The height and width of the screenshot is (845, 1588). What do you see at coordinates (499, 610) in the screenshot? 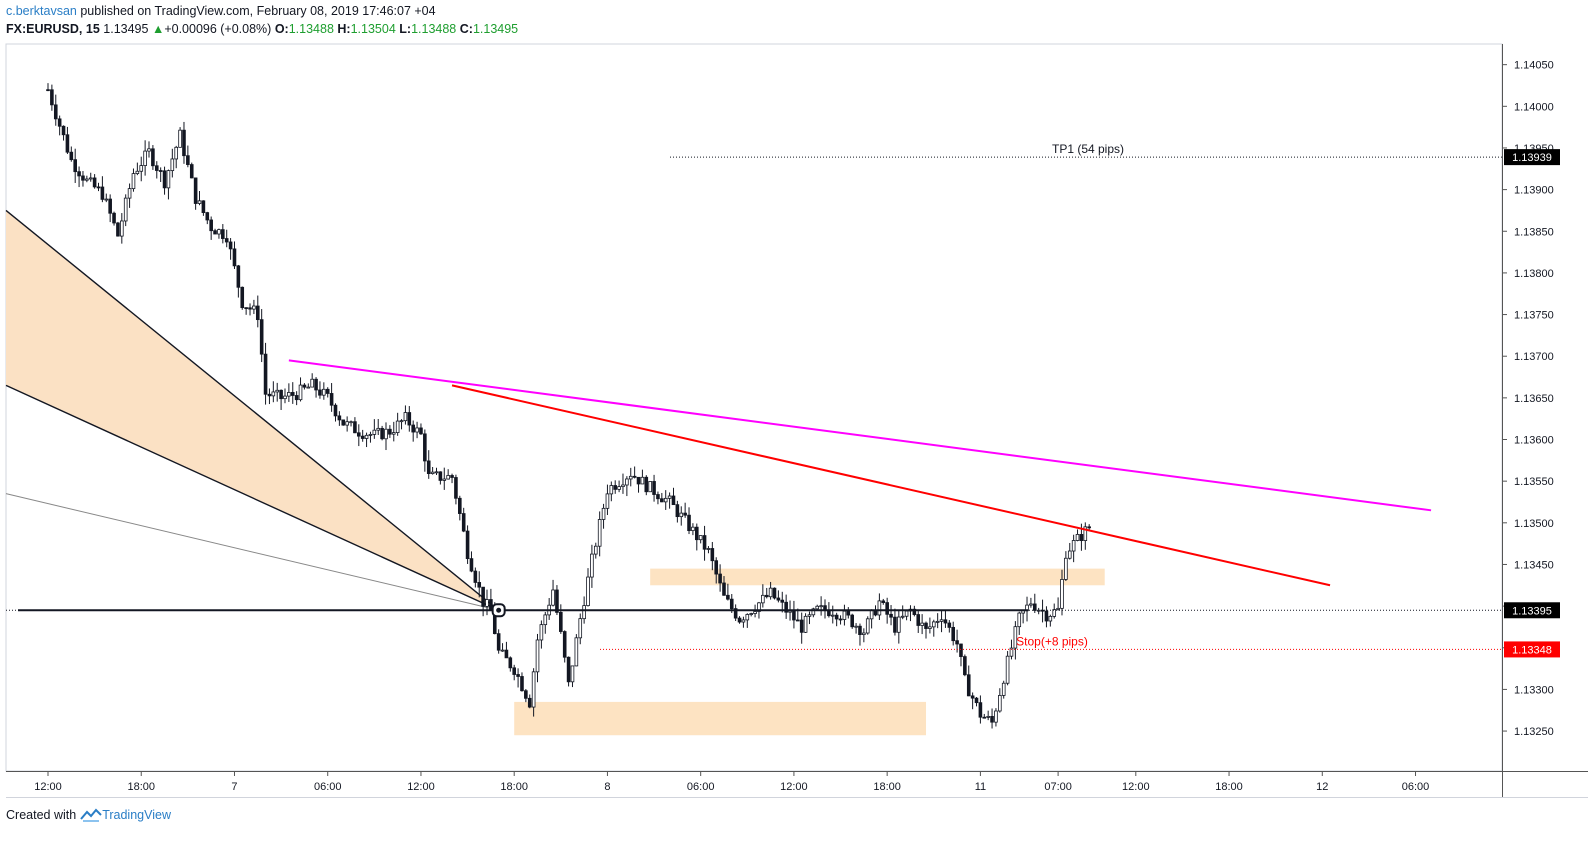
I see `anchor-handle-dot` at bounding box center [499, 610].